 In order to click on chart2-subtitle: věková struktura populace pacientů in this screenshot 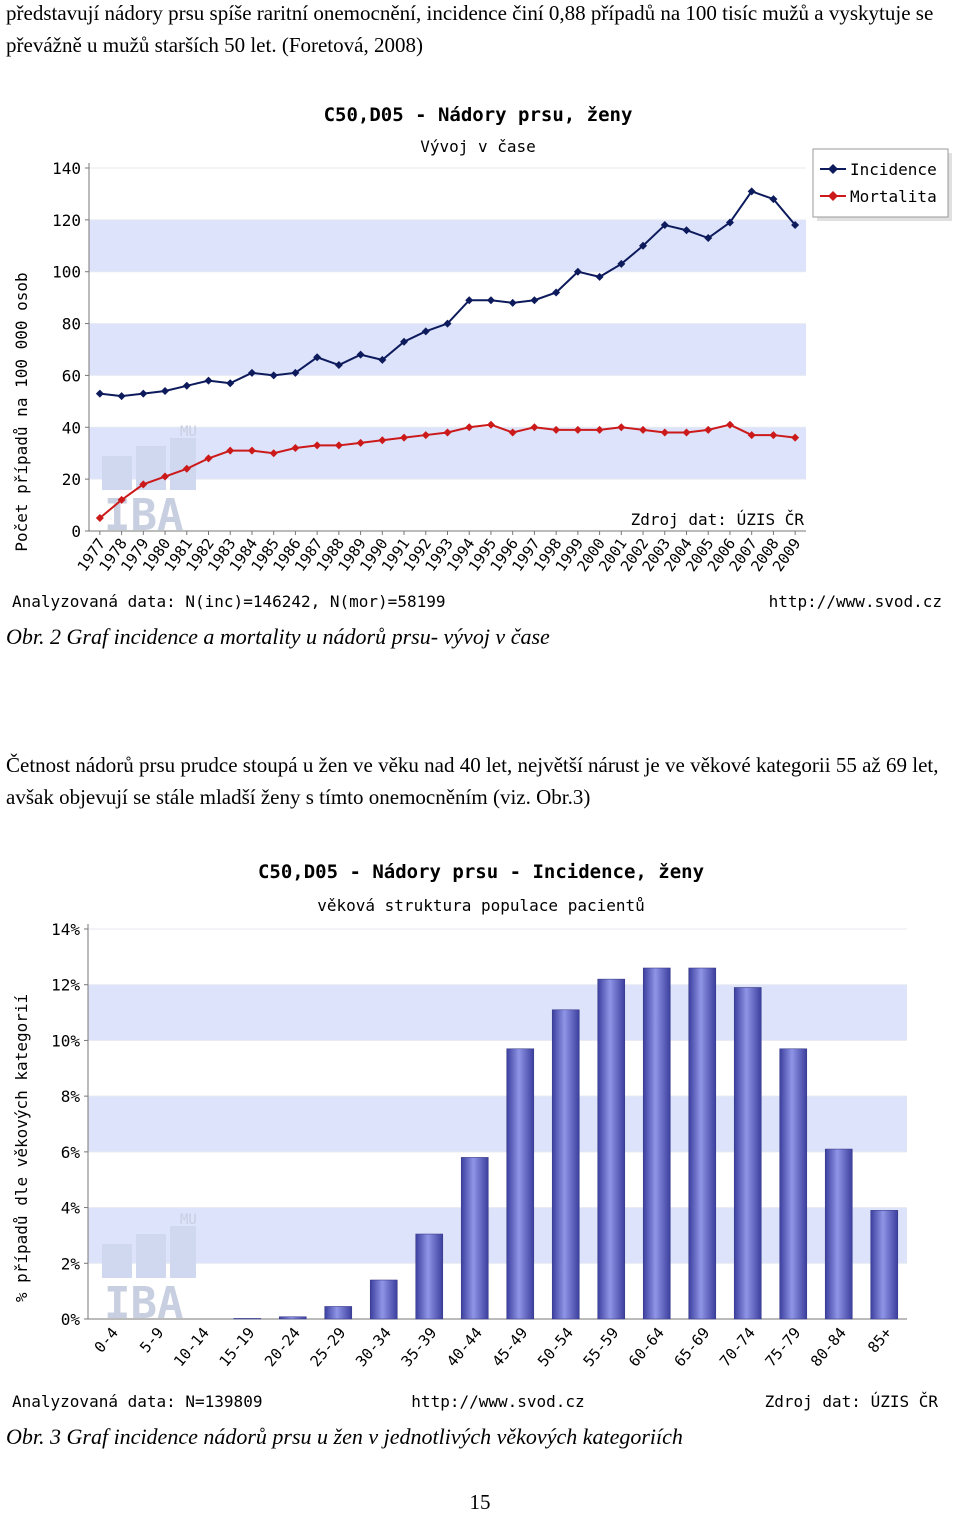, I will do `click(481, 905)`.